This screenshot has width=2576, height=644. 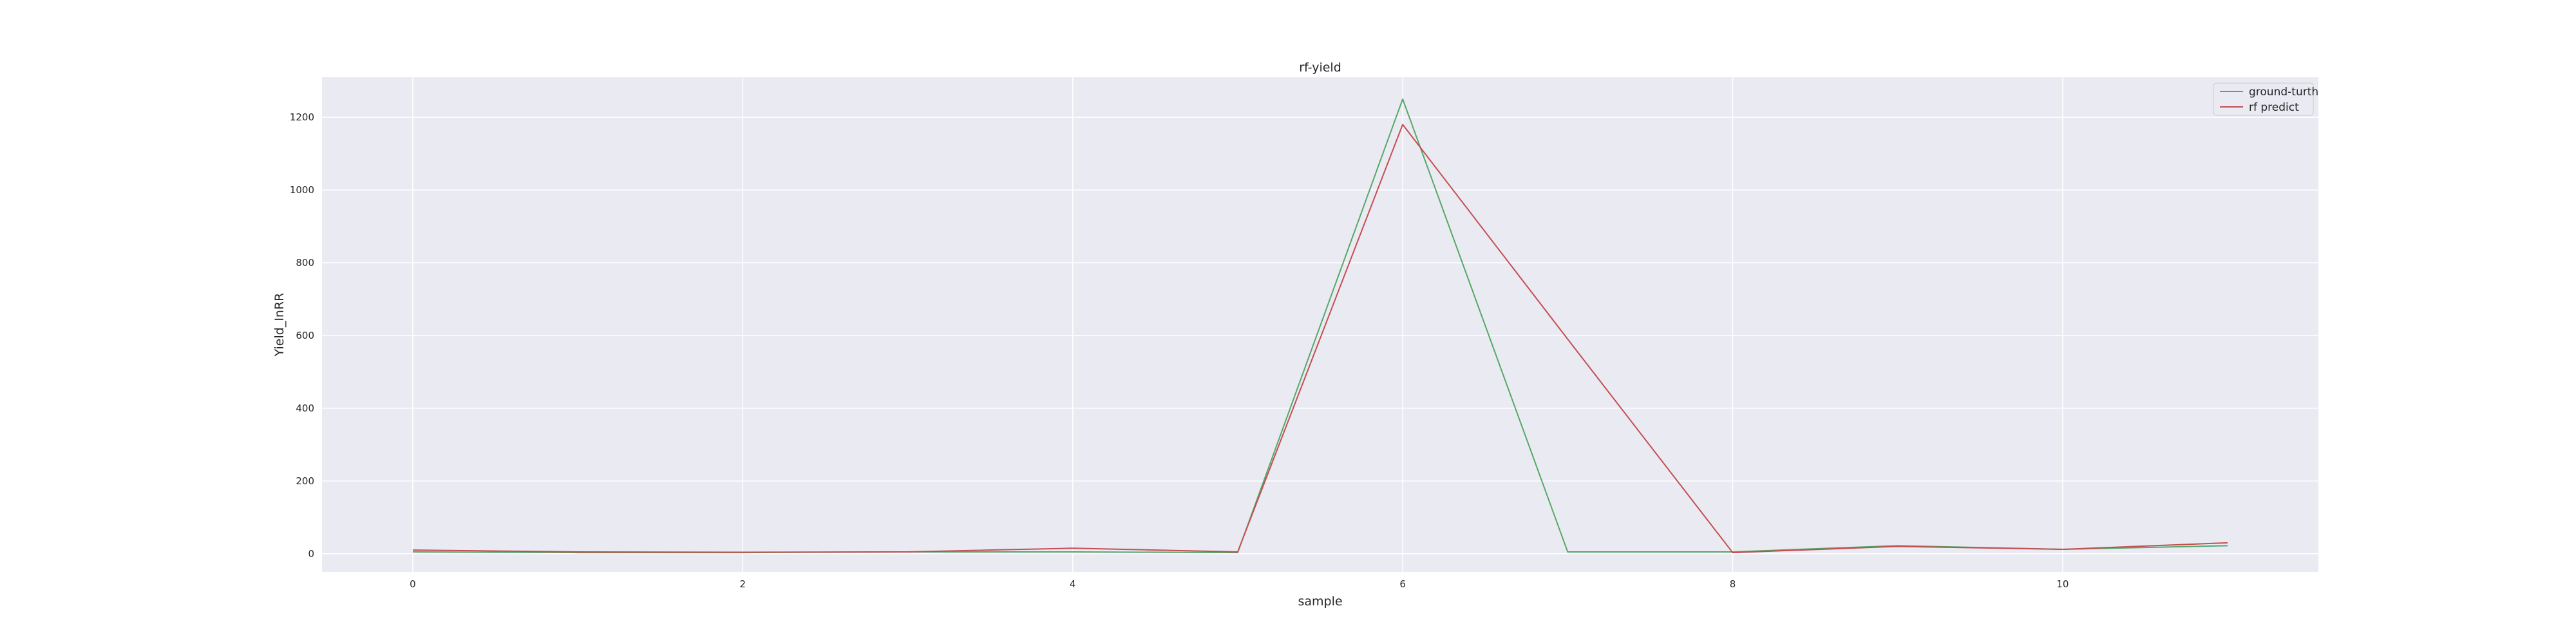 I want to click on y-tick-label: 200, so click(x=305, y=481).